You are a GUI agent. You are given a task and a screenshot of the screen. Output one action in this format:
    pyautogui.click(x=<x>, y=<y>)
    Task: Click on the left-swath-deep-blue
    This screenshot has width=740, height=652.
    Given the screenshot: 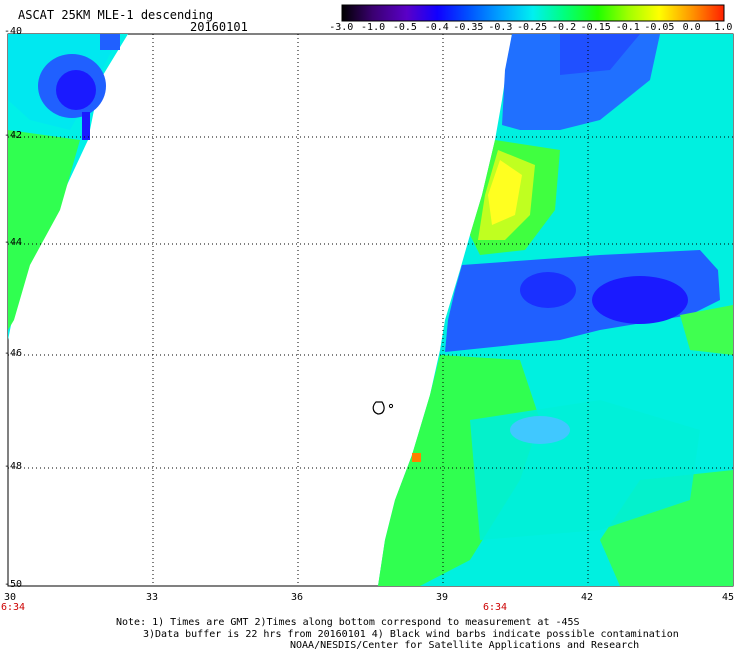 What is the action you would take?
    pyautogui.click(x=76, y=90)
    